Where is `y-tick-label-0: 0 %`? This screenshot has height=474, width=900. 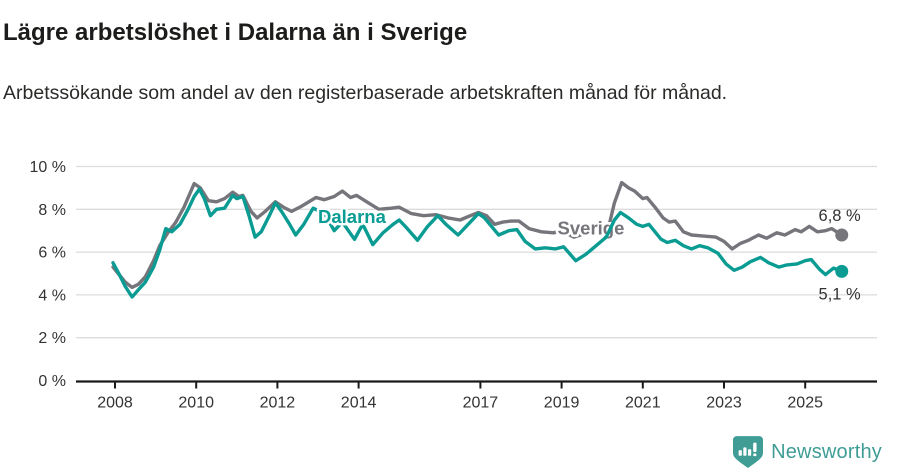 y-tick-label-0: 0 % is located at coordinates (52, 381).